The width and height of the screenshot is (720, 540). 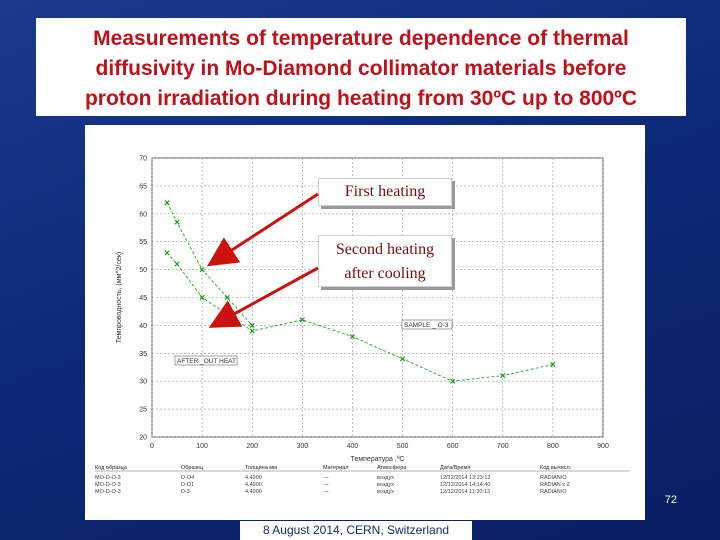 I want to click on table-header: Образец, so click(x=192, y=468).